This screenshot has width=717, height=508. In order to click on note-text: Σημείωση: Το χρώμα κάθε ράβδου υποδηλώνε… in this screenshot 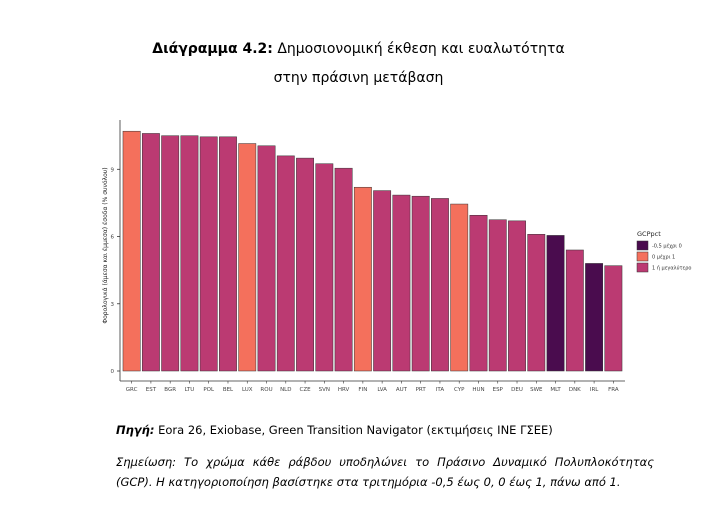, I will do `click(385, 472)`.